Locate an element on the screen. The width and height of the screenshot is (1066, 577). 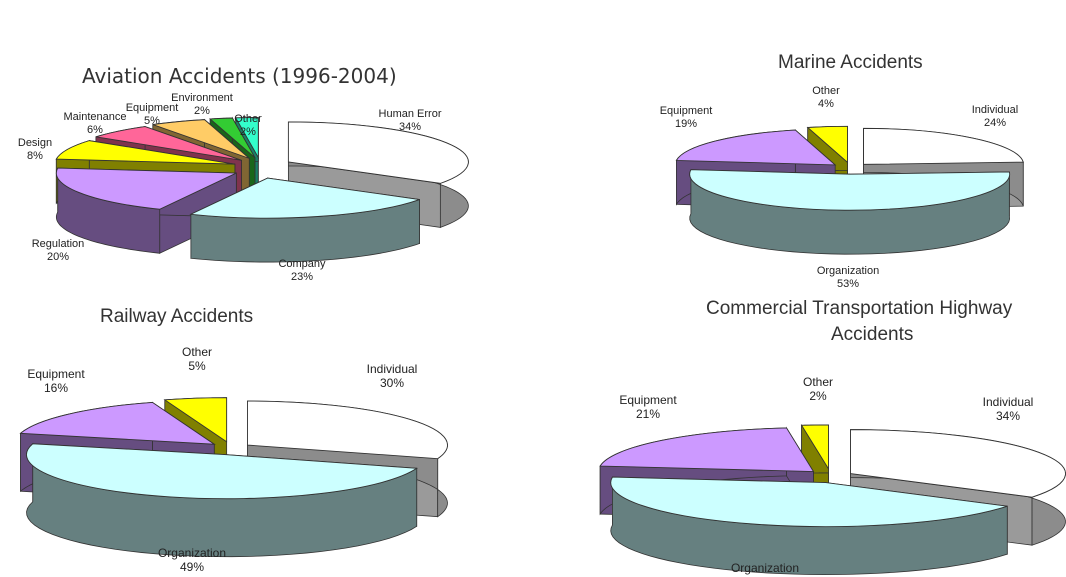
slice-value-individual: 24% is located at coordinates (995, 123).